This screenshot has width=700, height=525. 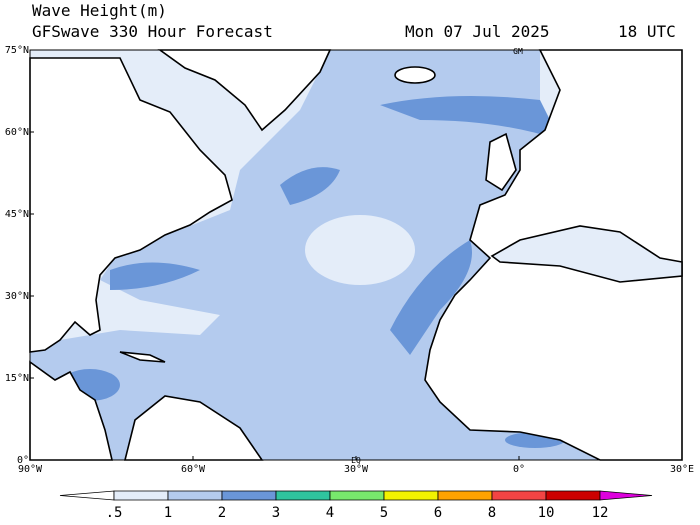 I want to click on lat-label: 15°N, so click(x=17, y=378).